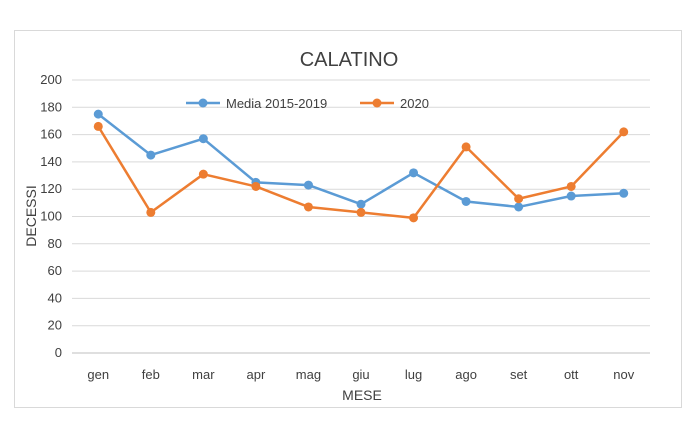  What do you see at coordinates (55, 243) in the screenshot?
I see `y-tick-label: 80` at bounding box center [55, 243].